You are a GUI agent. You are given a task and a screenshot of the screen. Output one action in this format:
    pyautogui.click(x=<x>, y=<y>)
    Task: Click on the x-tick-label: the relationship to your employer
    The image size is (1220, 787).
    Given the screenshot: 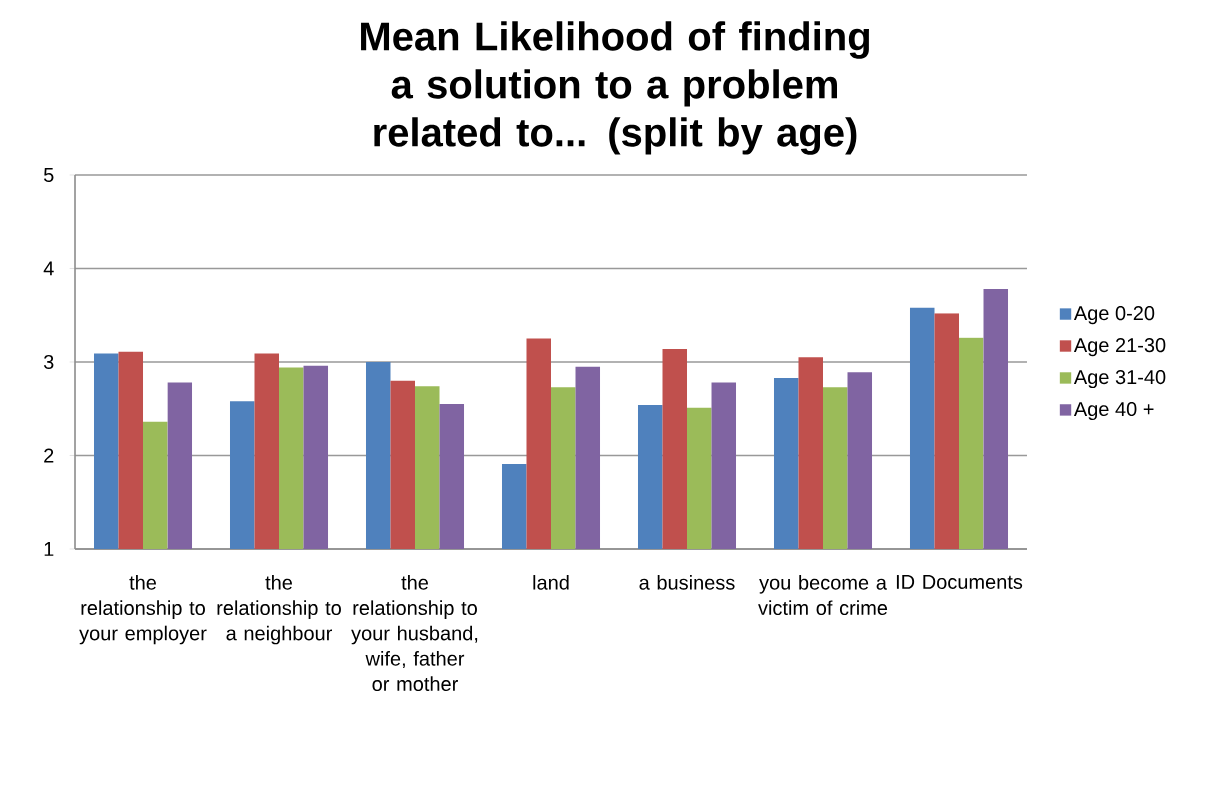 What is the action you would take?
    pyautogui.click(x=143, y=610)
    